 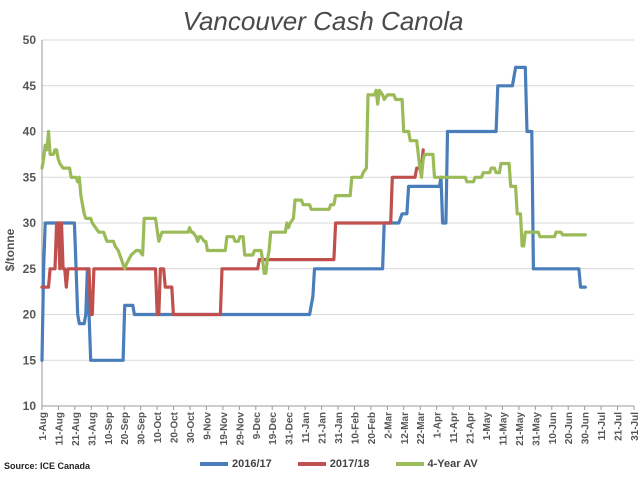 I want to click on legend-item-4-year-av: 4-Year AV, so click(x=436, y=464).